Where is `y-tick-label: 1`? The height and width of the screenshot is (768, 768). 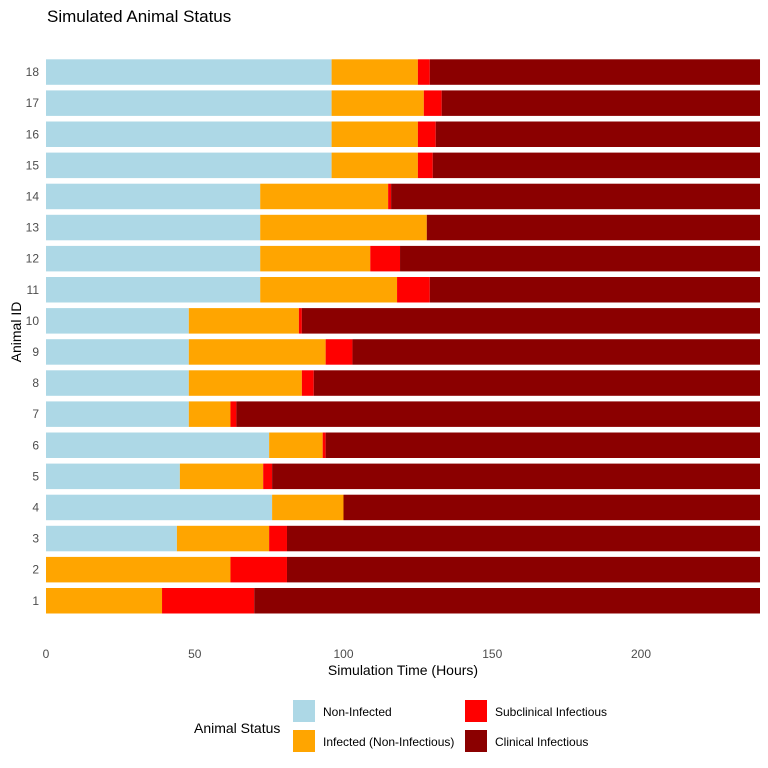
y-tick-label: 1 is located at coordinates (35, 601).